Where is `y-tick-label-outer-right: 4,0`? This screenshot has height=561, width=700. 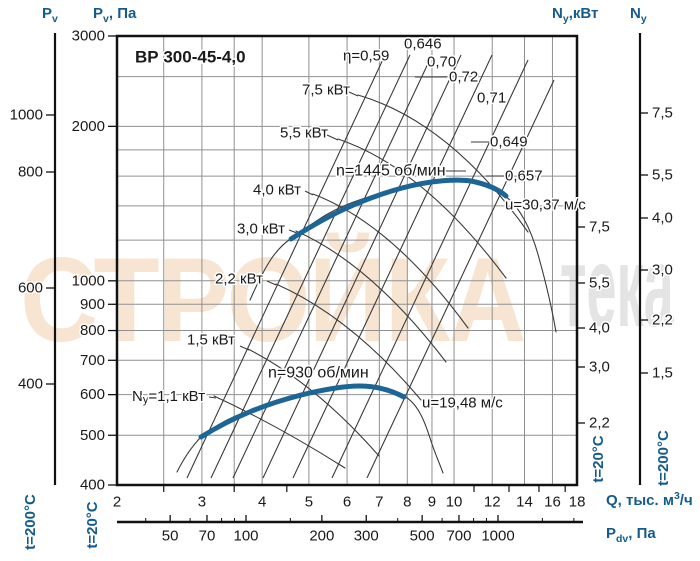
y-tick-label-outer-right: 4,0 is located at coordinates (662, 218).